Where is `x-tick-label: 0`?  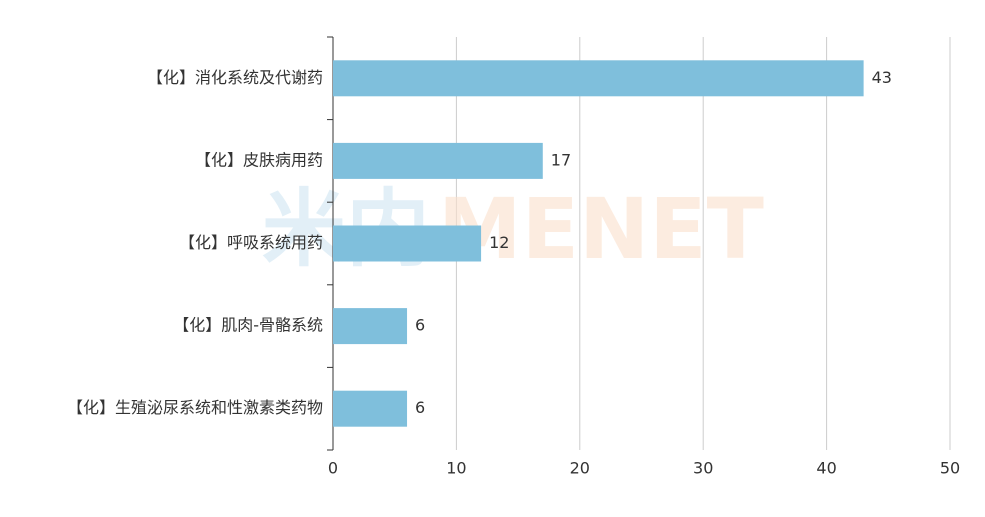
x-tick-label: 0 is located at coordinates (333, 468).